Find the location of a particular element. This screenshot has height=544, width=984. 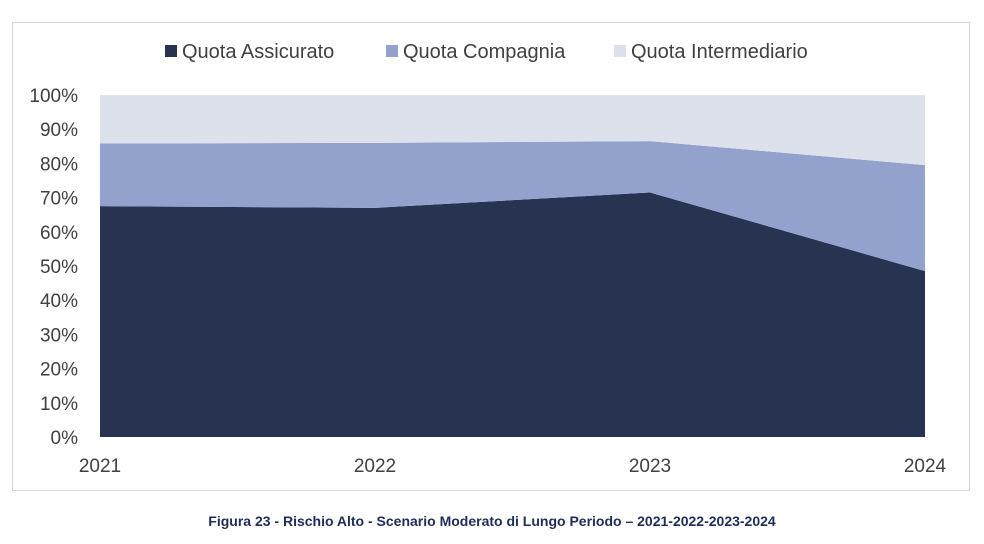

y-tick-label: 40% is located at coordinates (59, 301).